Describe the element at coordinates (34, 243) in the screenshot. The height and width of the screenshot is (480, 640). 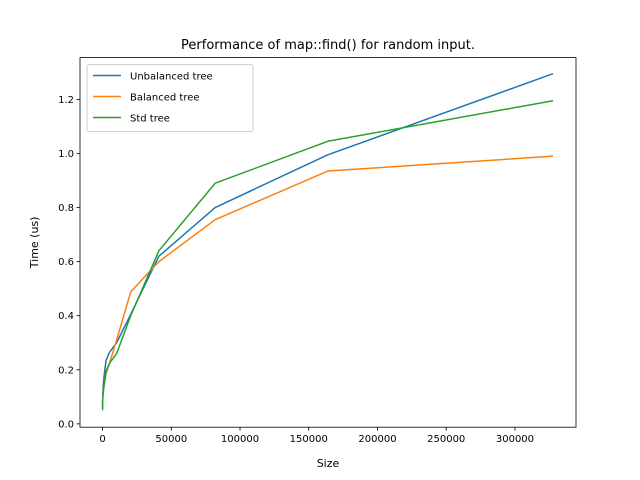
I see `y-axis-label: Time (us)` at that location.